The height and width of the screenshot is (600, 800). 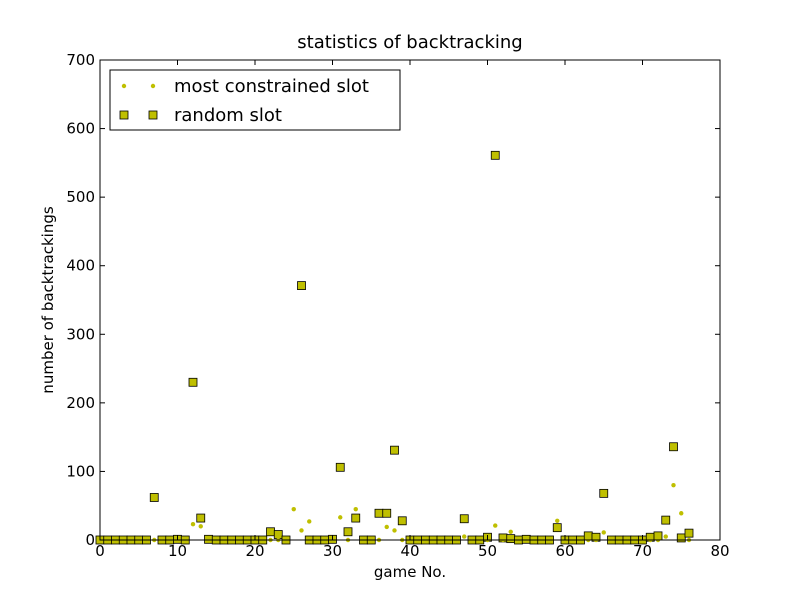 What do you see at coordinates (80, 266) in the screenshot?
I see `y-tick-label: 400` at bounding box center [80, 266].